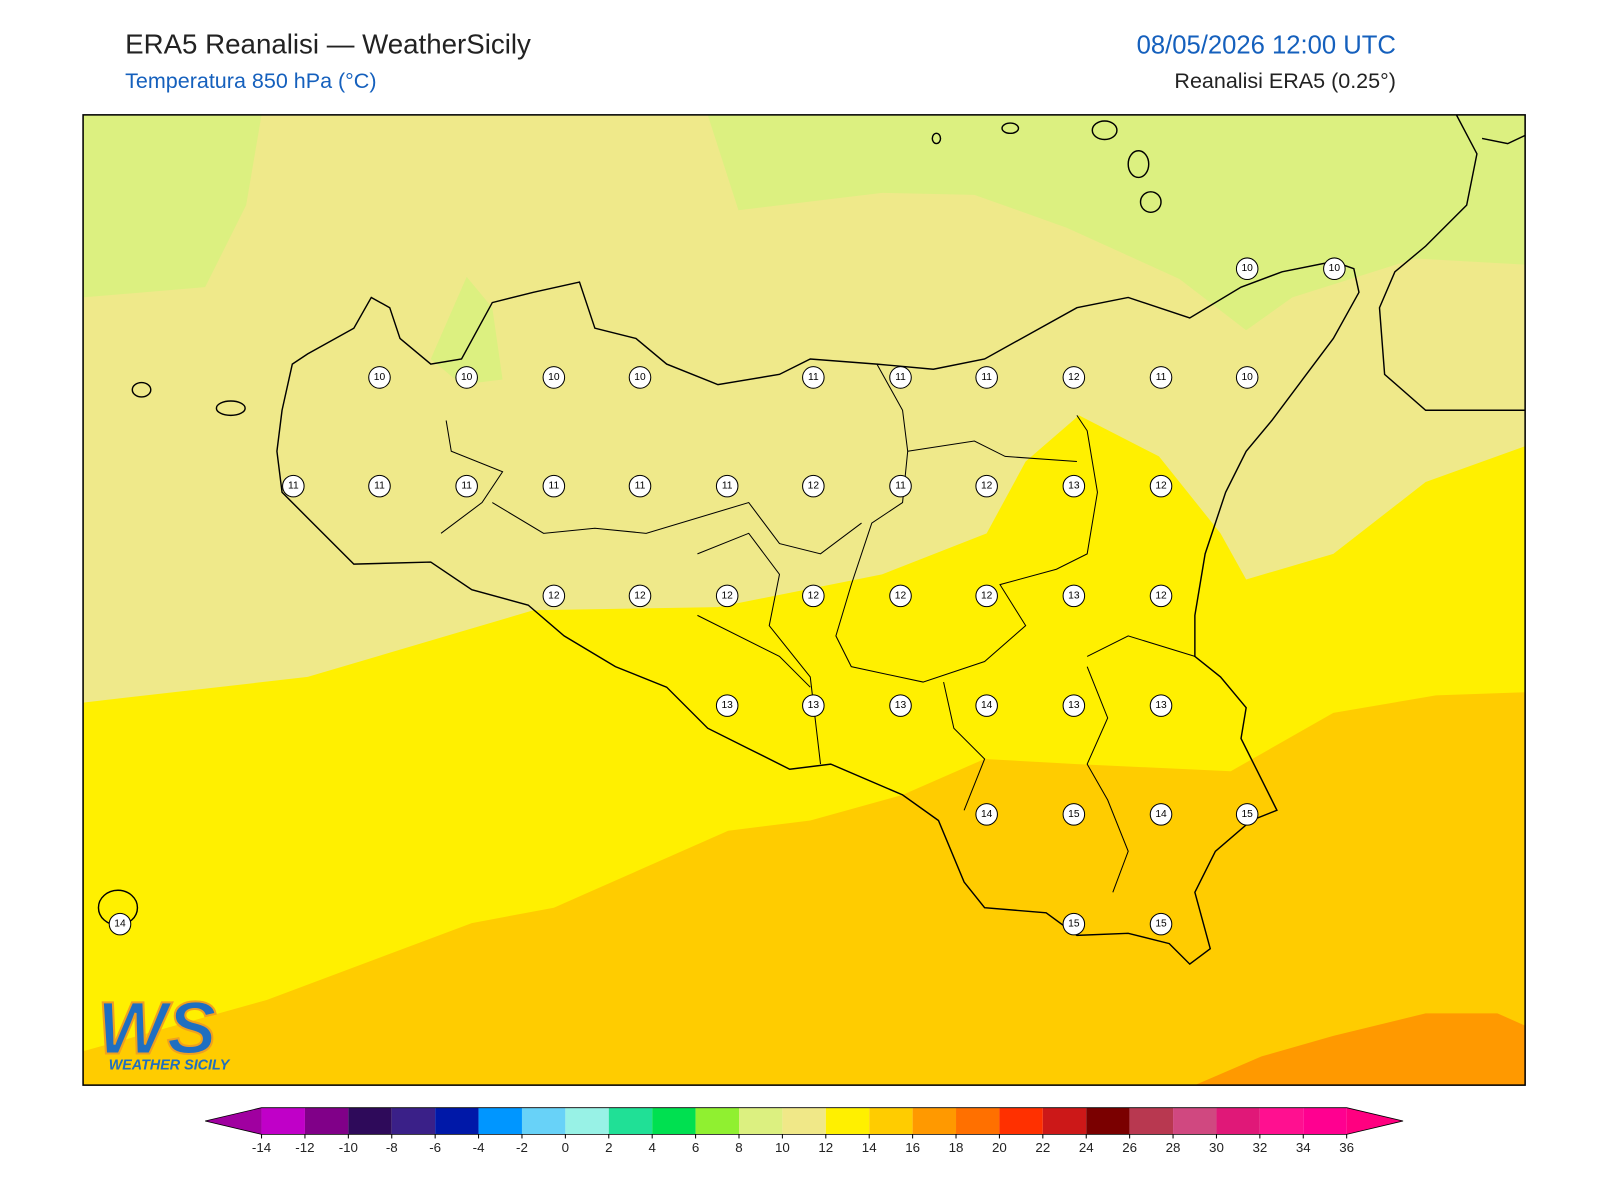 The width and height of the screenshot is (1600, 1200). I want to click on colorbar-tick-label: 32, so click(1259, 1147).